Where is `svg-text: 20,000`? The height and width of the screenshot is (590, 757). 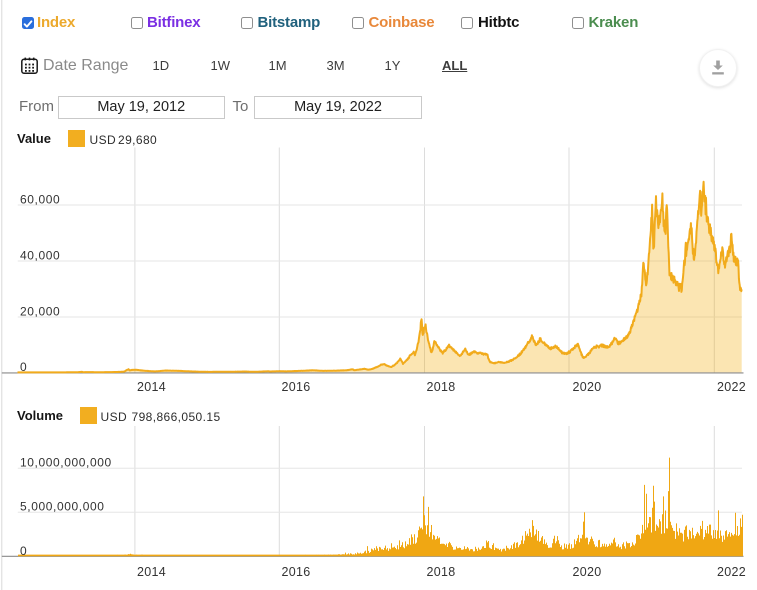 svg-text: 20,000 is located at coordinates (40, 311).